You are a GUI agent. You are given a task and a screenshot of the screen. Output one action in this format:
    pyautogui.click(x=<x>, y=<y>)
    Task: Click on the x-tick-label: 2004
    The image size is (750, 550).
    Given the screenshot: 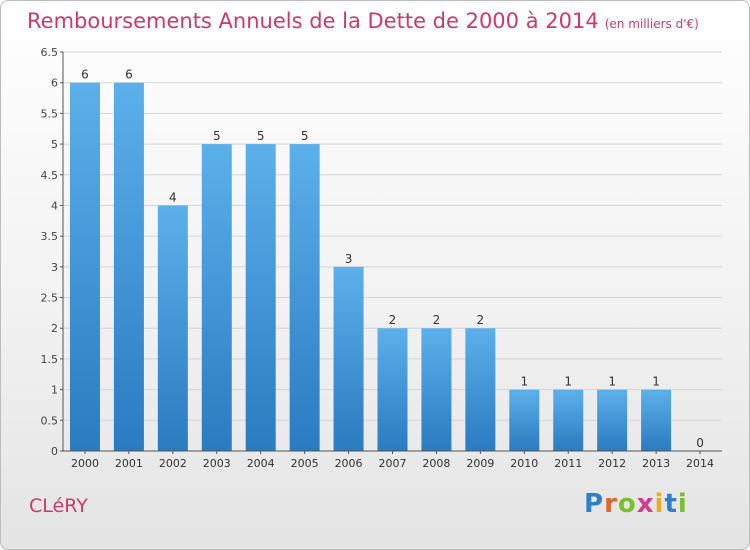 What is the action you would take?
    pyautogui.click(x=261, y=463)
    